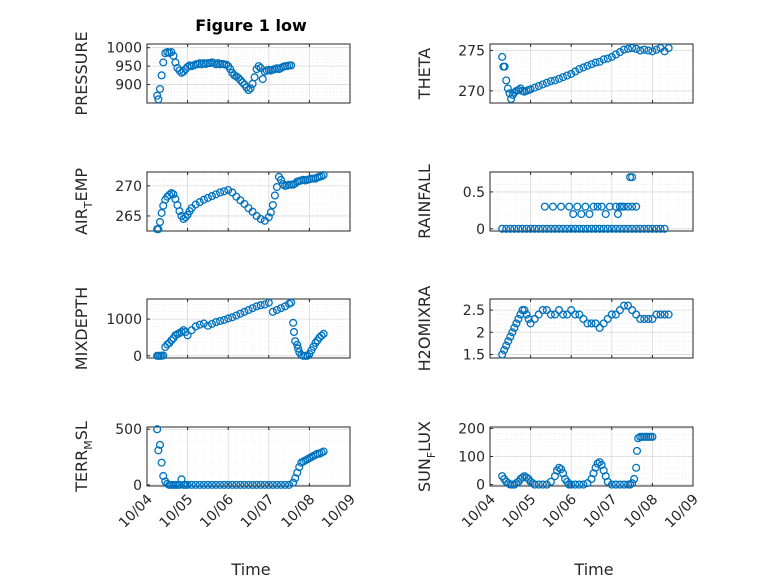 This screenshot has width=778, height=583. What do you see at coordinates (128, 187) in the screenshot?
I see `y-tick-label: 270` at bounding box center [128, 187].